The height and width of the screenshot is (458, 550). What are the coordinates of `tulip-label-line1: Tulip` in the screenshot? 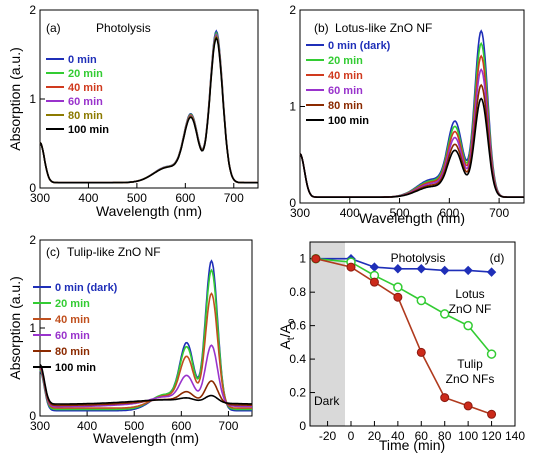 It's located at (470, 364).